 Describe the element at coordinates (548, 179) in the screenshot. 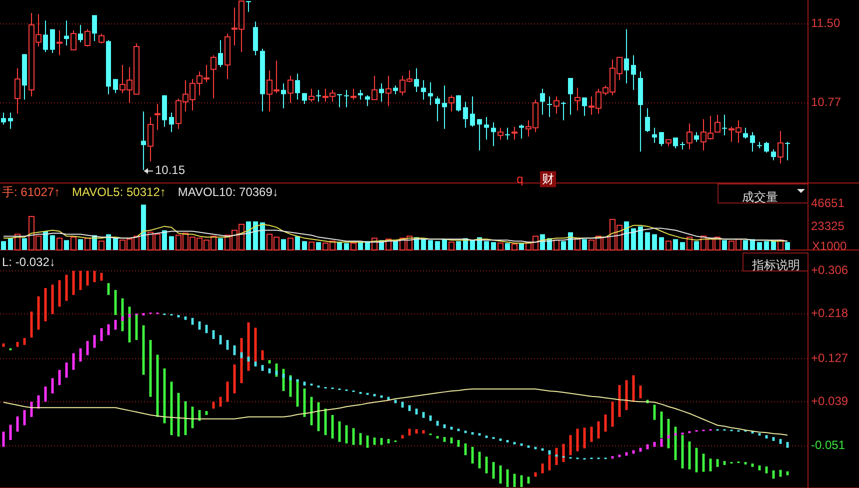

I see `annotation: 财` at that location.